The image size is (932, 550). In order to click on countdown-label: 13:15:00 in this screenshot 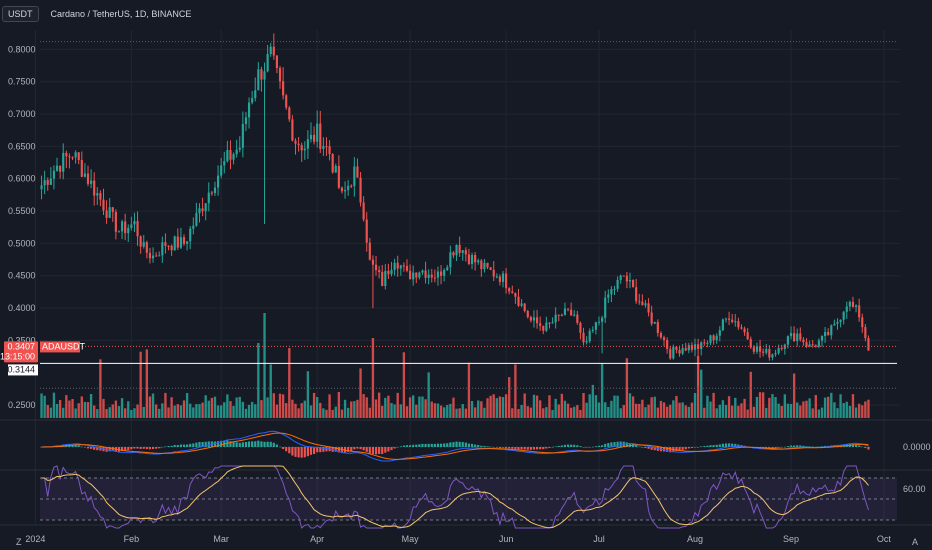, I will do `click(17, 356)`.